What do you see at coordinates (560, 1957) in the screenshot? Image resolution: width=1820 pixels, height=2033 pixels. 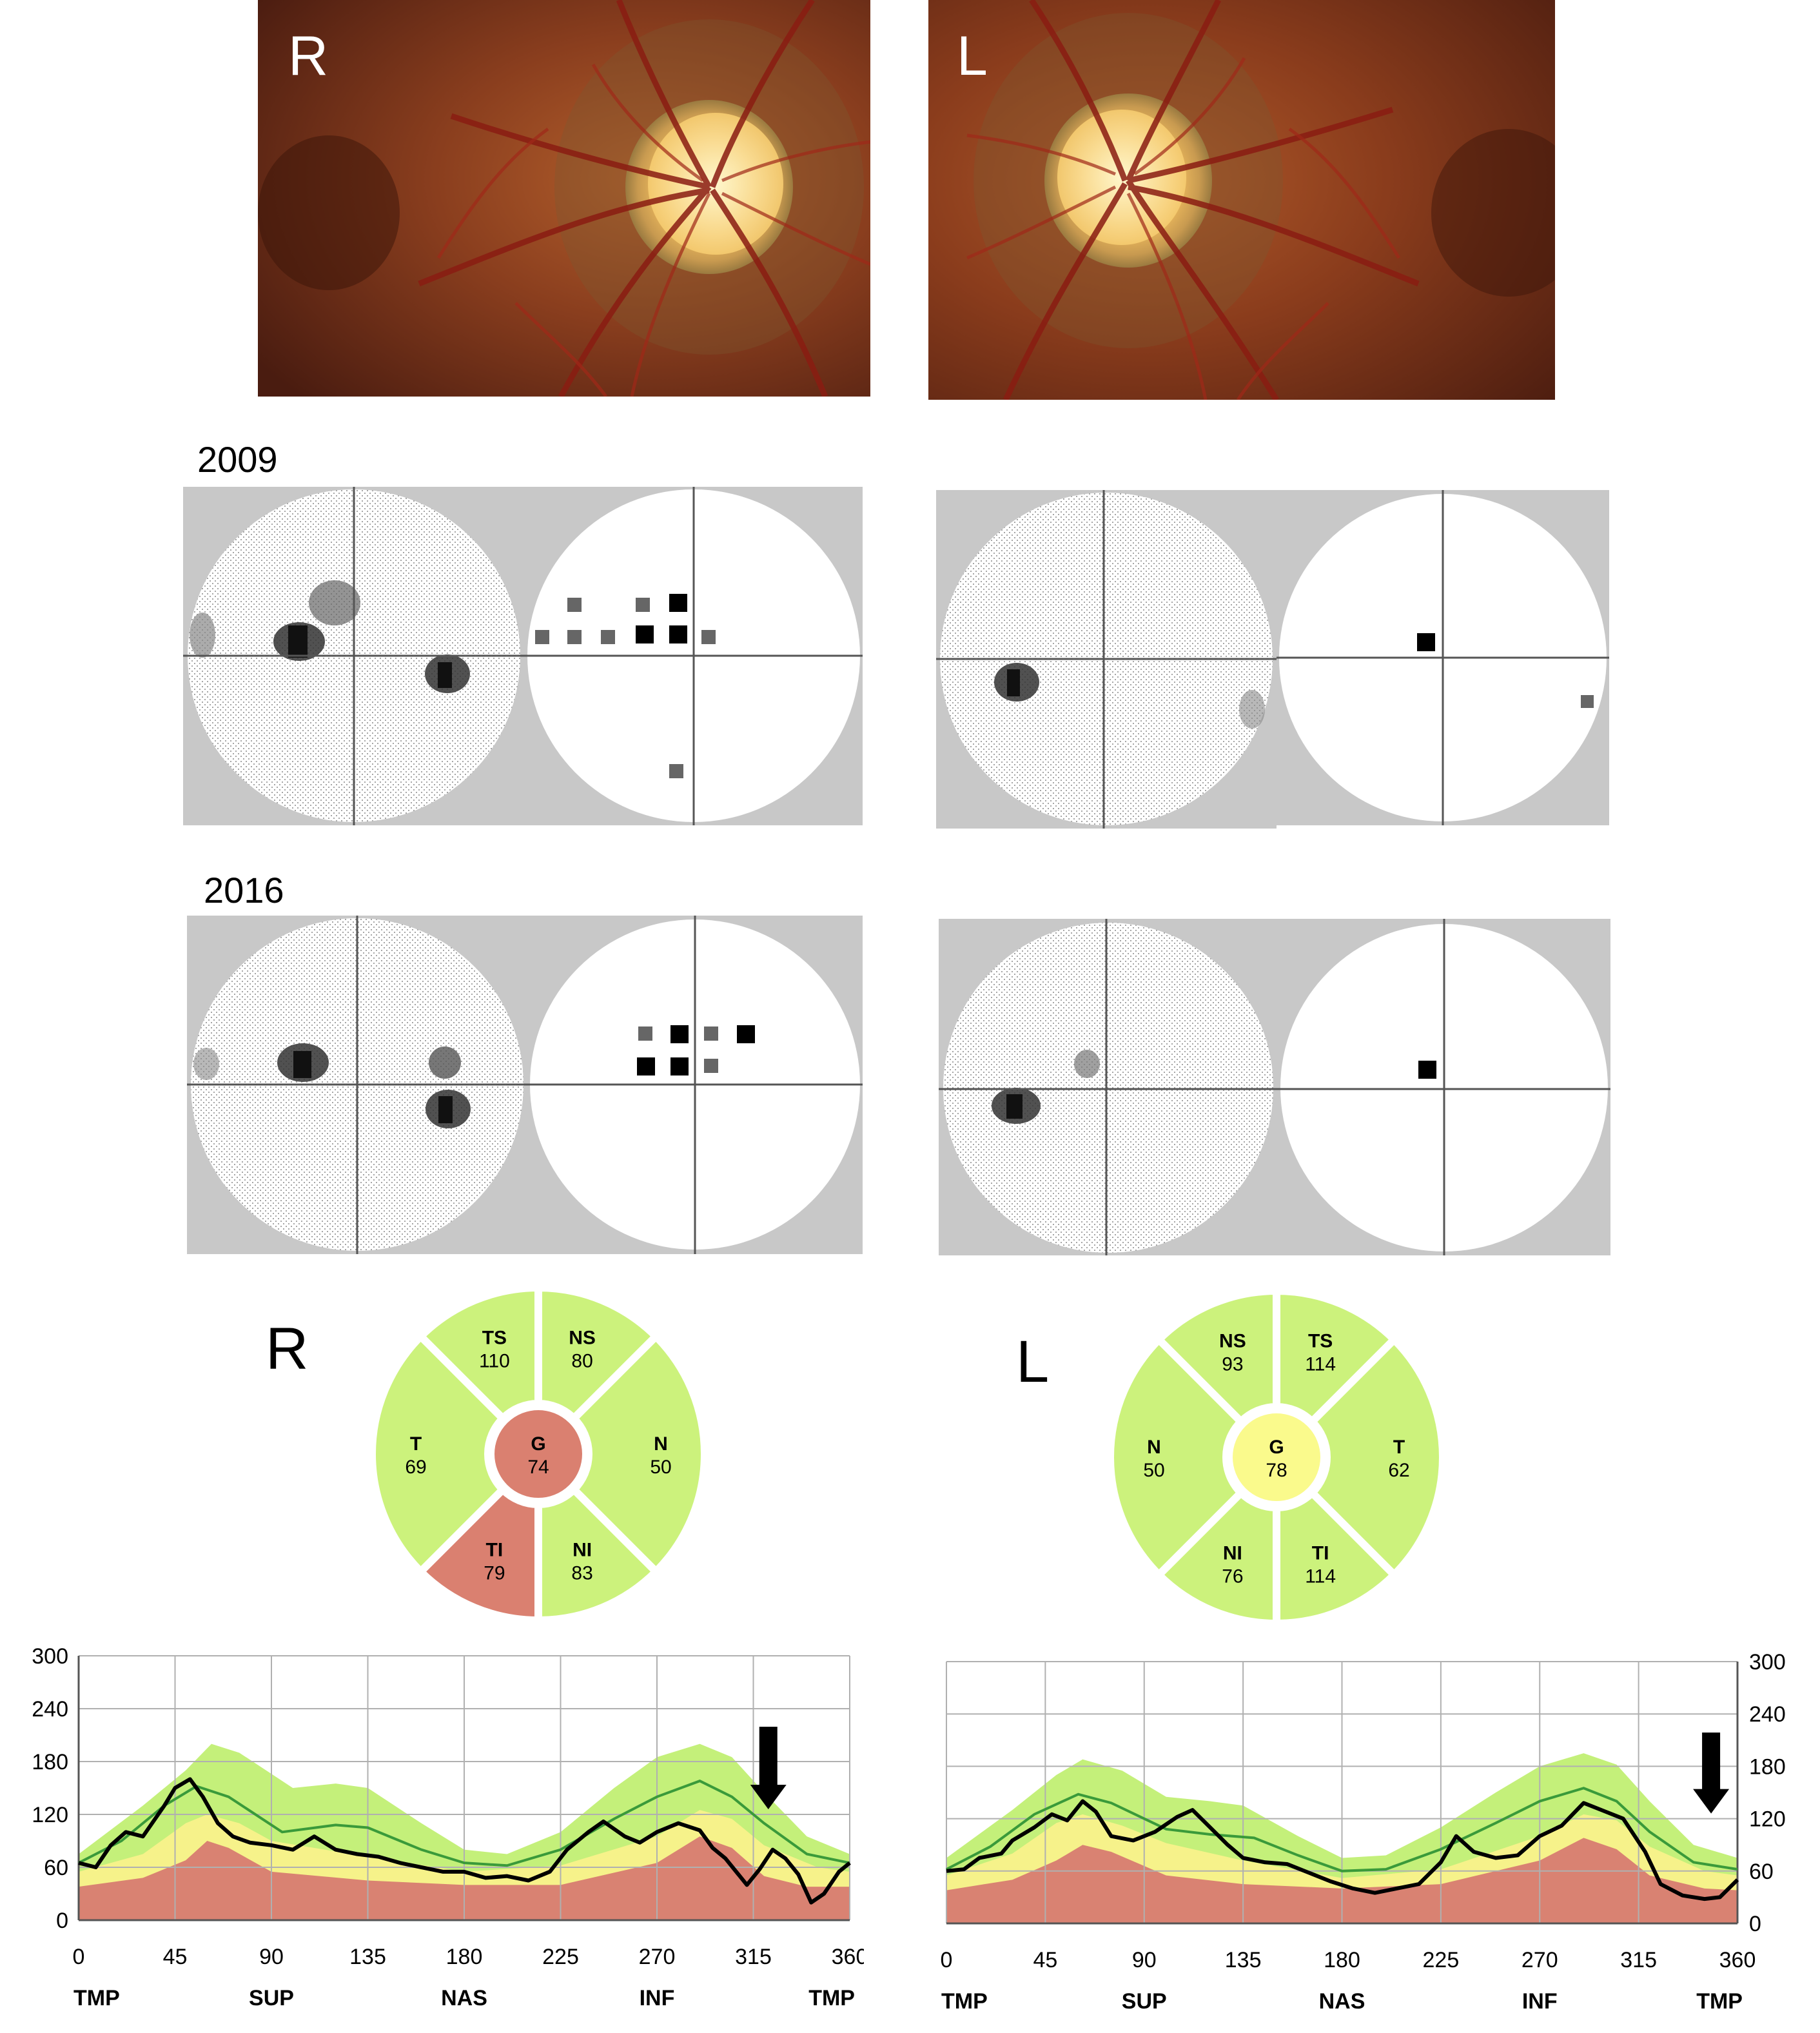 I see `x-tick-label: 225` at bounding box center [560, 1957].